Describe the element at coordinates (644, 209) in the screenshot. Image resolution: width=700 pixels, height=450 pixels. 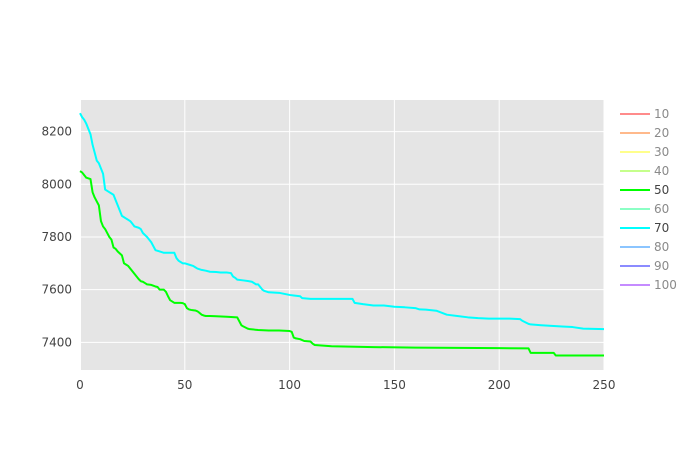
I see `legend-item-60: 60` at that location.